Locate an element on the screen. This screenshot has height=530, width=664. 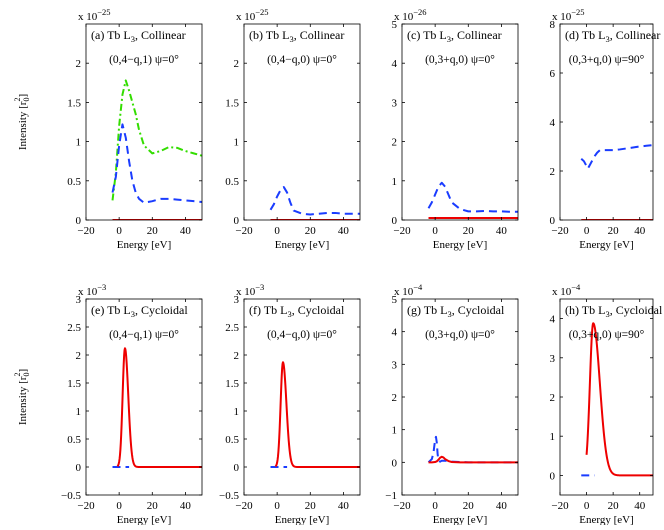
green-dashdot-line is located at coordinates (156, 140).